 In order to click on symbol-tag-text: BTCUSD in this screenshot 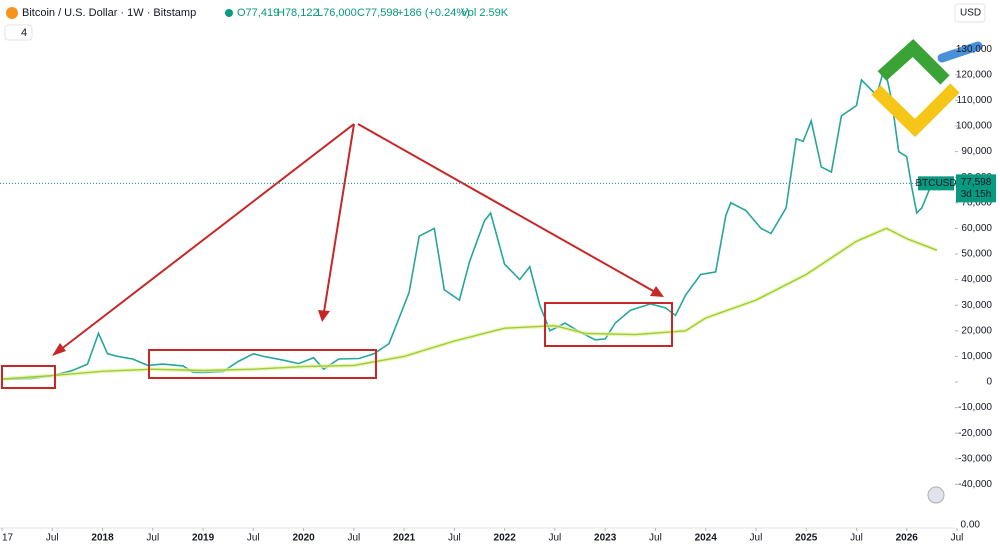, I will do `click(935, 183)`.